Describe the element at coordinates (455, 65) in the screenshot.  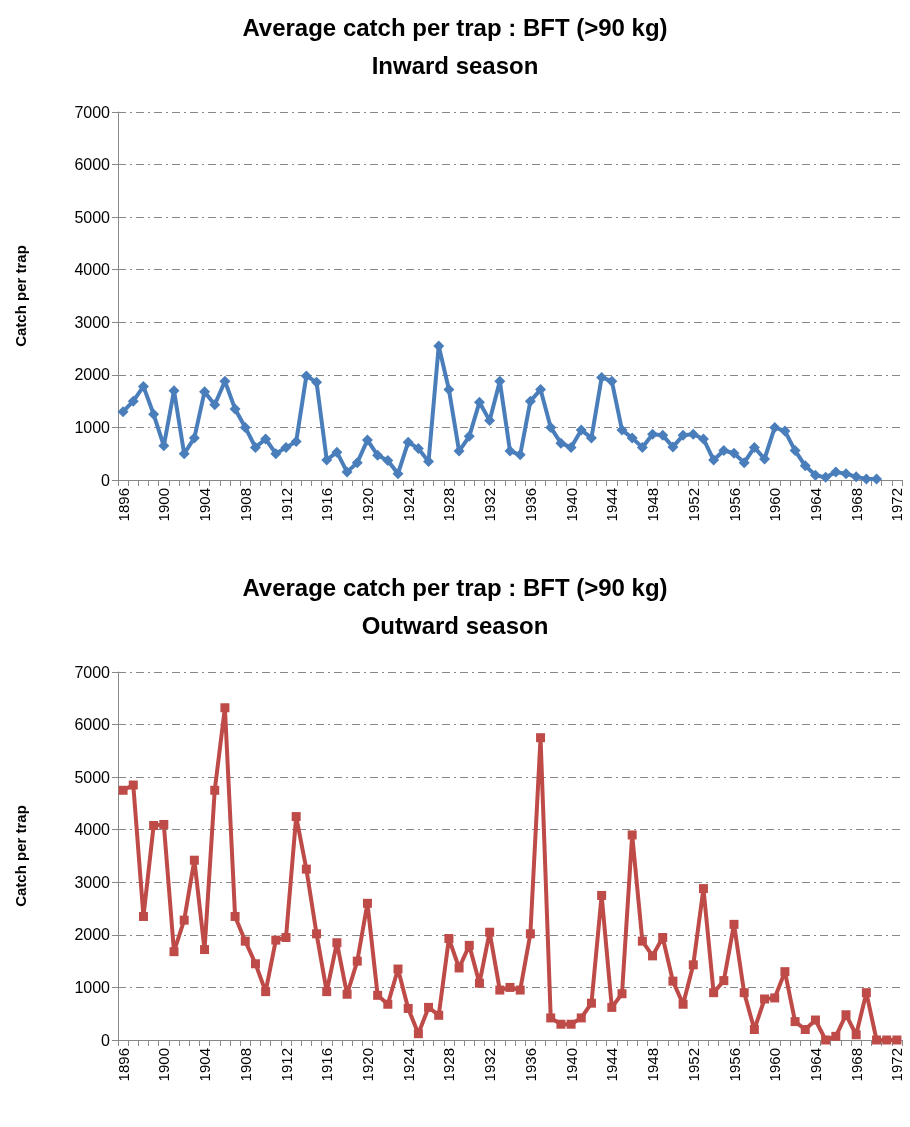
I see `chart-subtitle: Inward season` at that location.